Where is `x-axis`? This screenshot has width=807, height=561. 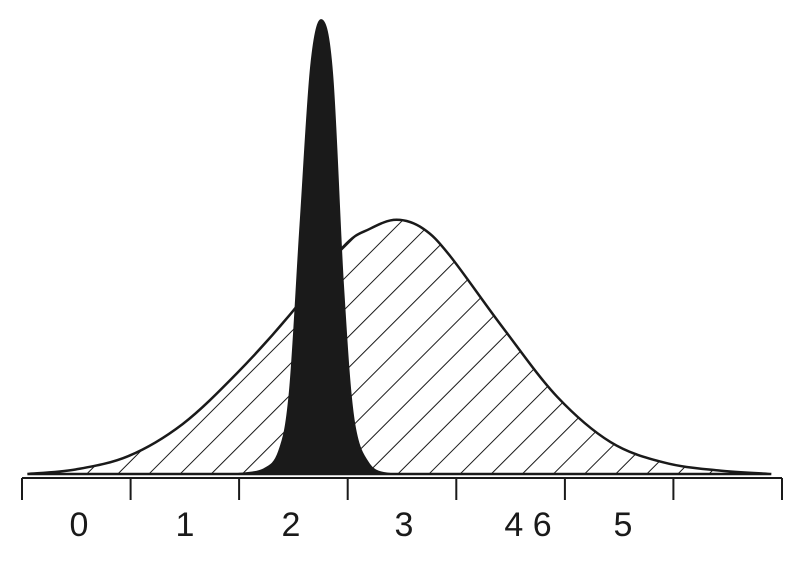 x-axis is located at coordinates (402, 488).